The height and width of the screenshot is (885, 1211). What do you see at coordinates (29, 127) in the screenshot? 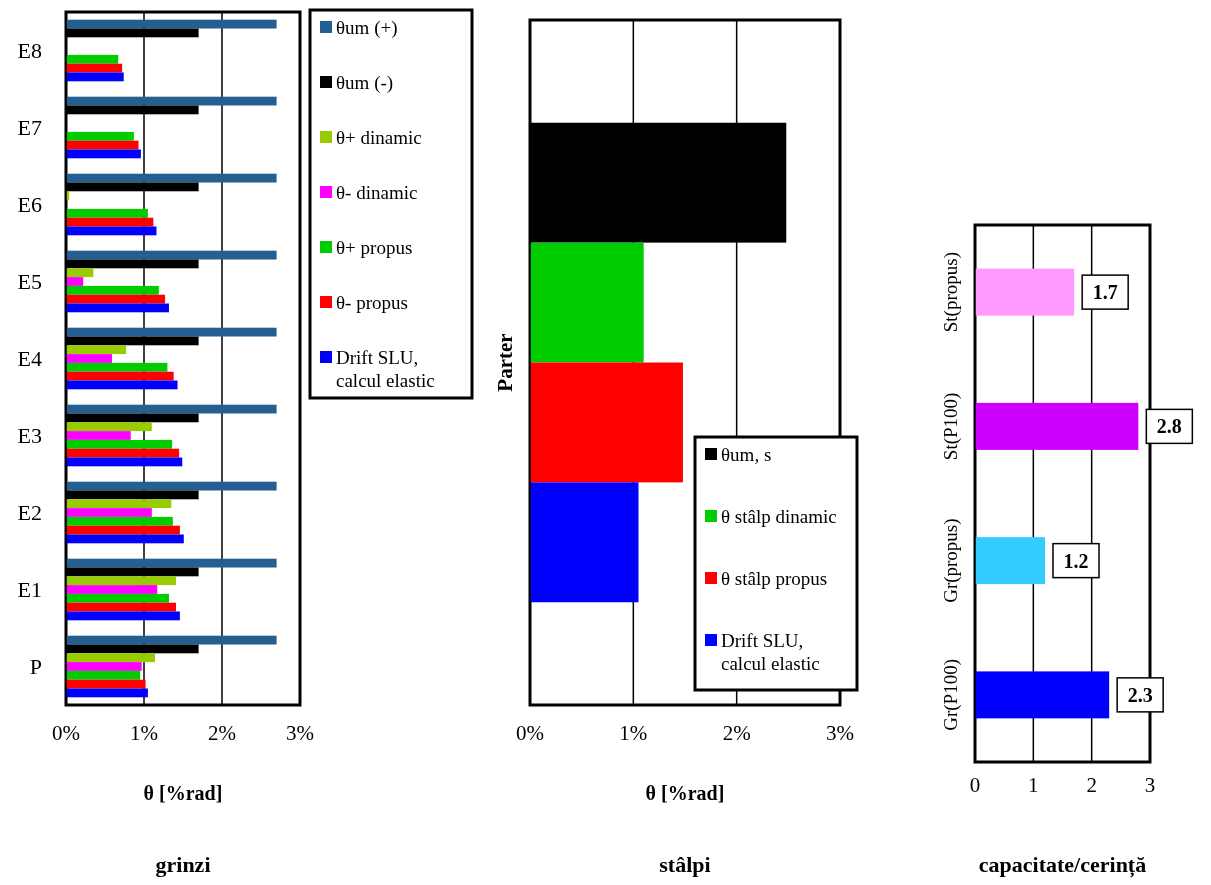
I see `y-tick-label: E7` at bounding box center [29, 127].